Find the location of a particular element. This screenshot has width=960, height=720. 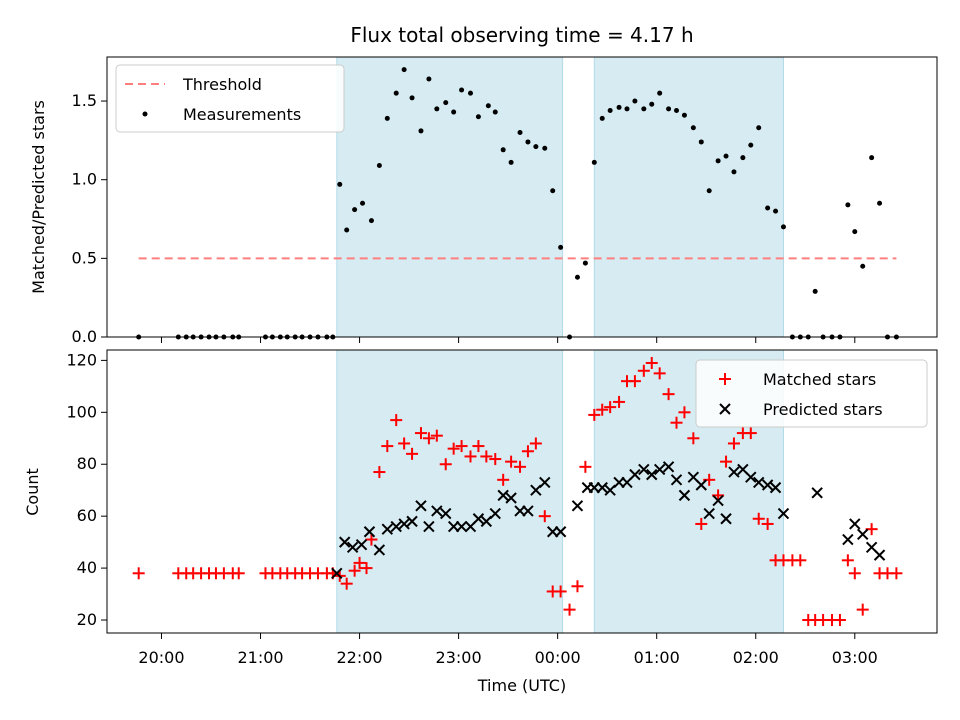

x-tick-label: 02:00 is located at coordinates (756, 657).